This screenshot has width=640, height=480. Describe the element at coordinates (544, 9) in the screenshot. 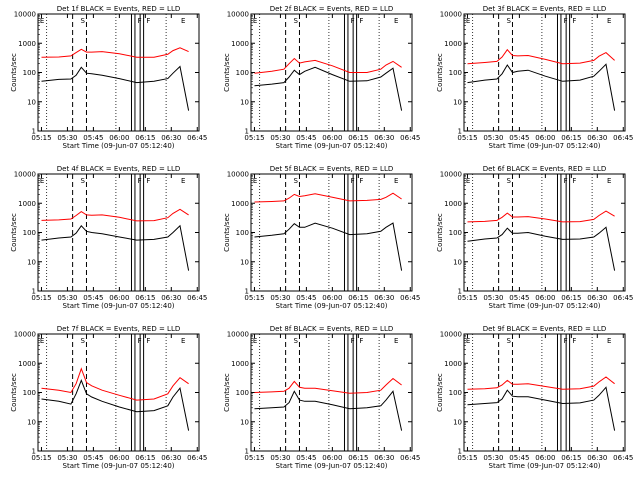

I see `plot-title: Det 3f BLACK = Events, RED = LLD` at that location.